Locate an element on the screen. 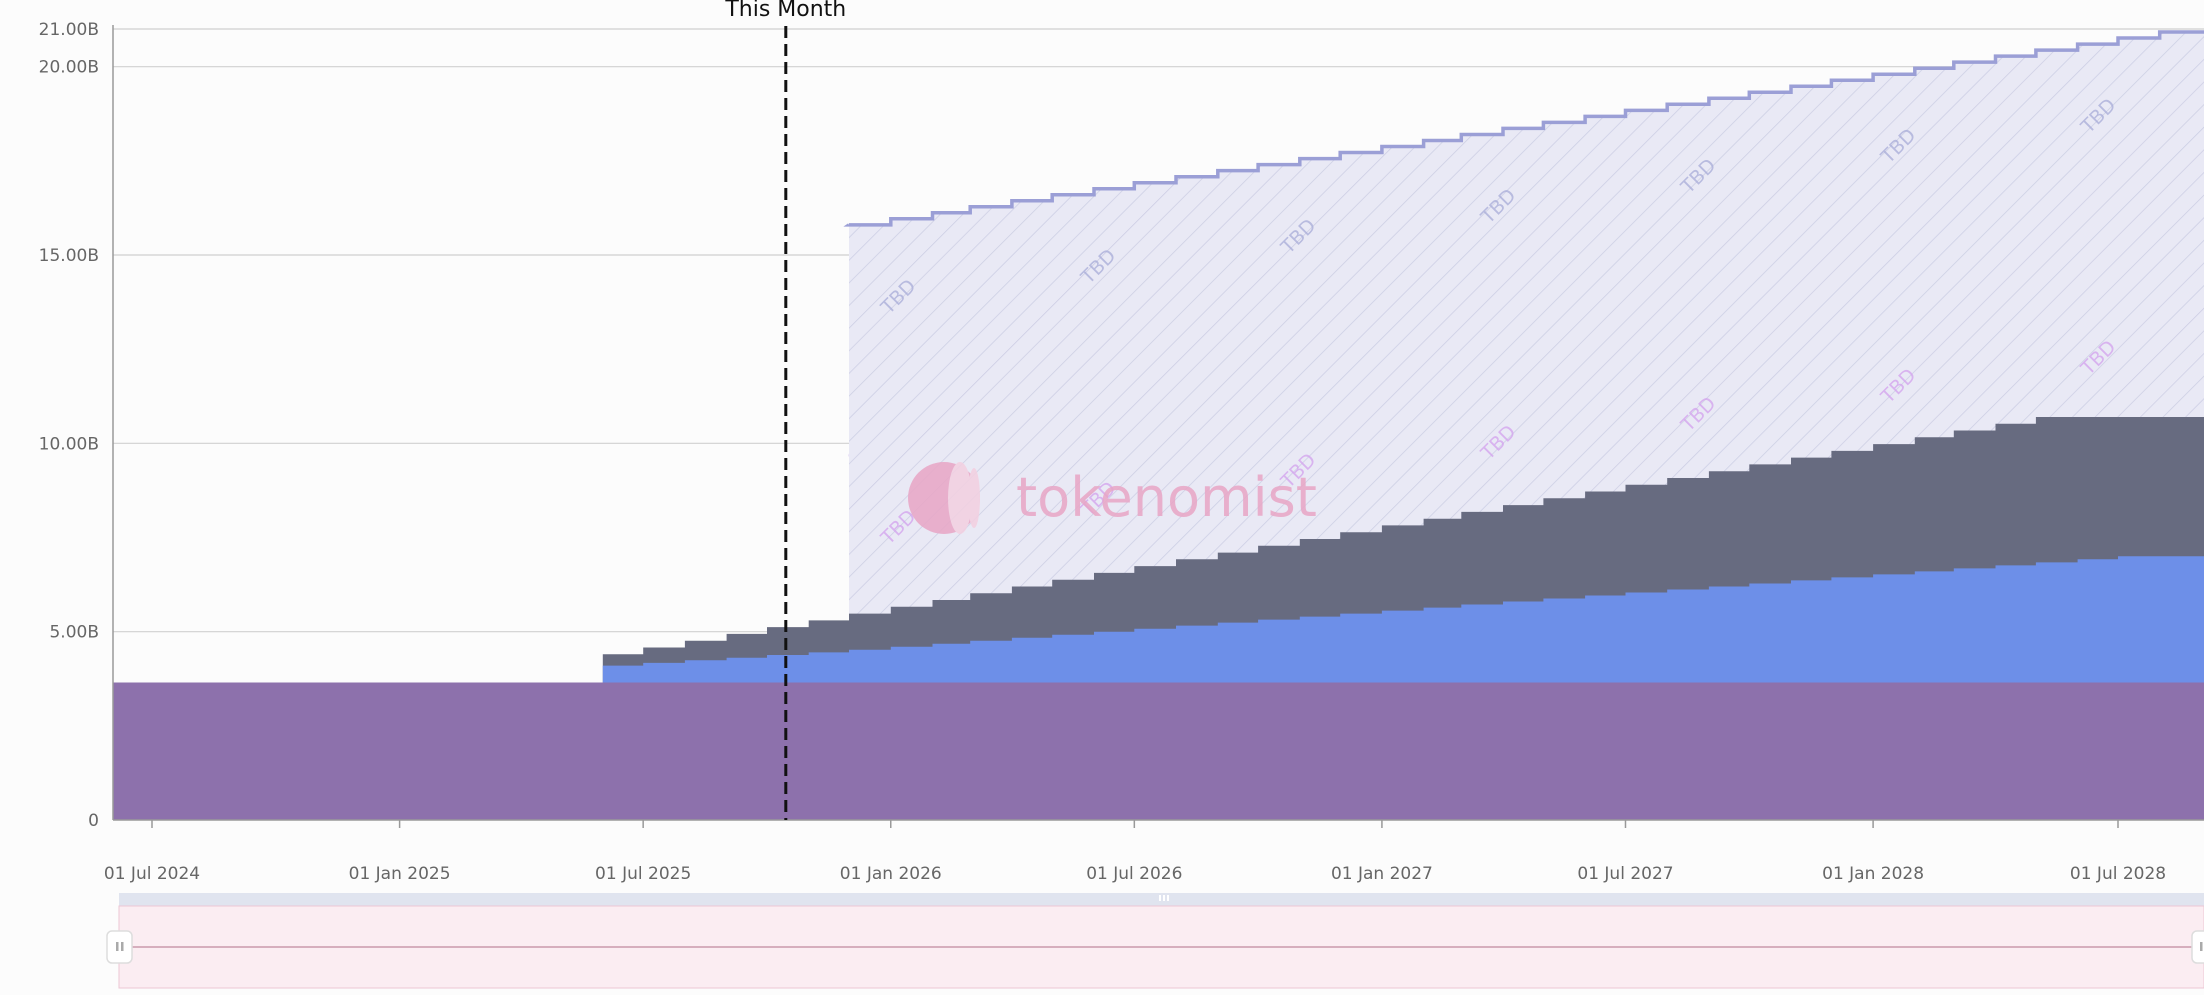 Image resolution: width=2204 pixels, height=995 pixels. x-tick-label: 01 Jul 2024 is located at coordinates (152, 874).